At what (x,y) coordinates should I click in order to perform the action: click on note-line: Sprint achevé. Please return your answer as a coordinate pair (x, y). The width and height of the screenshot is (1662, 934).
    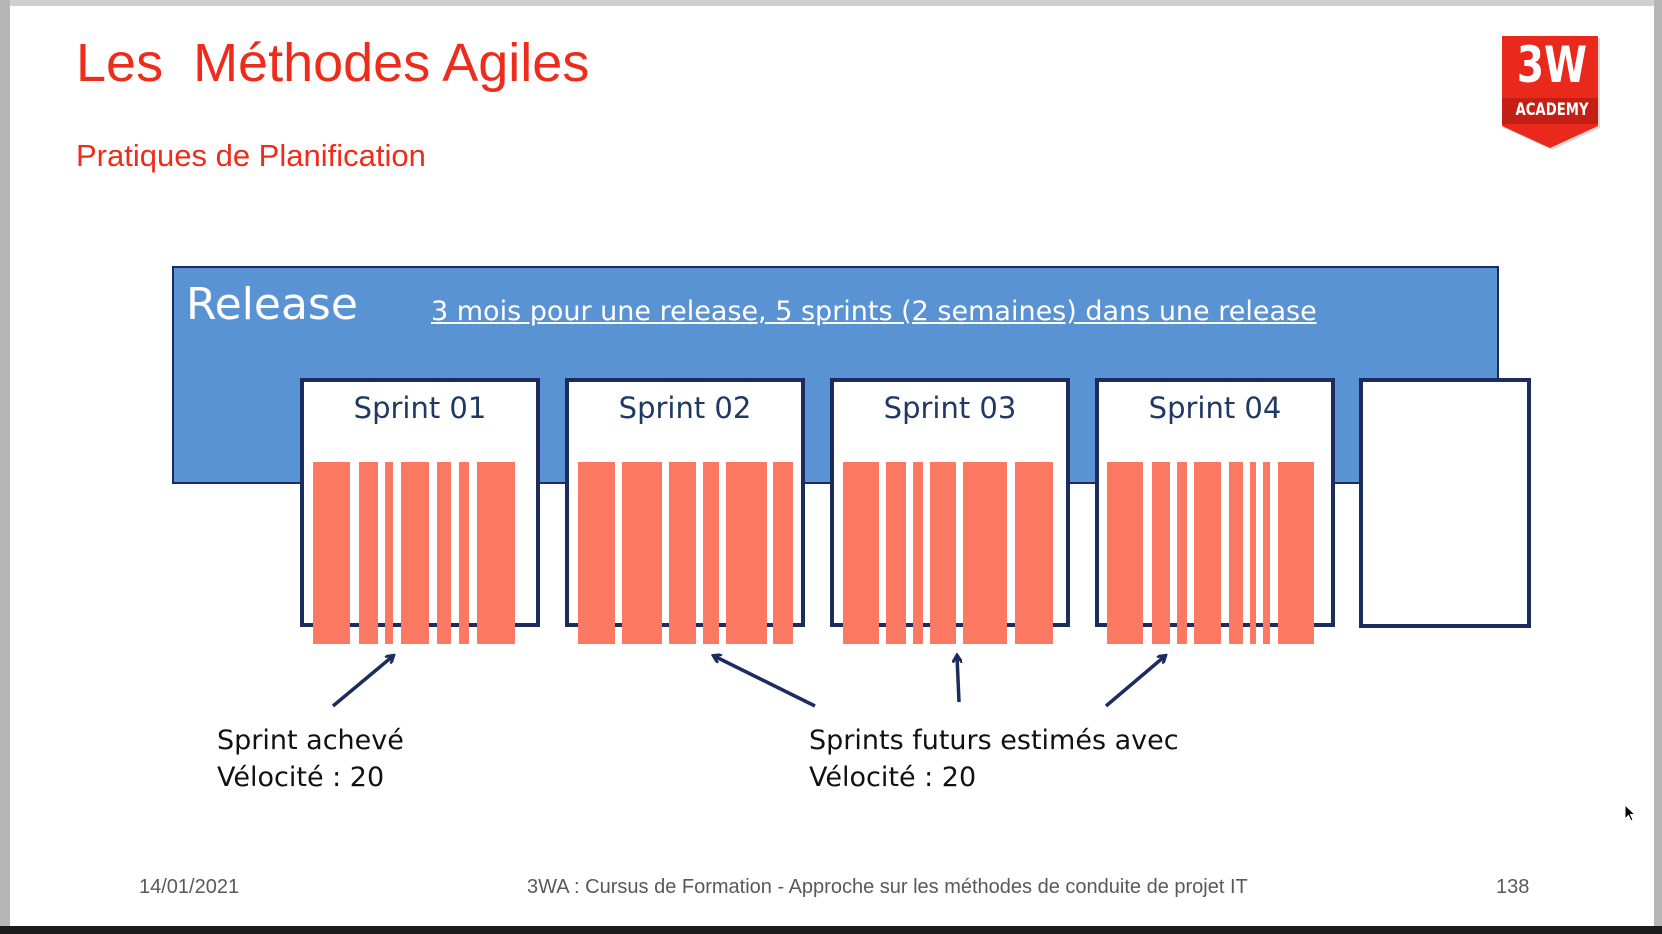
    Looking at the image, I should click on (310, 740).